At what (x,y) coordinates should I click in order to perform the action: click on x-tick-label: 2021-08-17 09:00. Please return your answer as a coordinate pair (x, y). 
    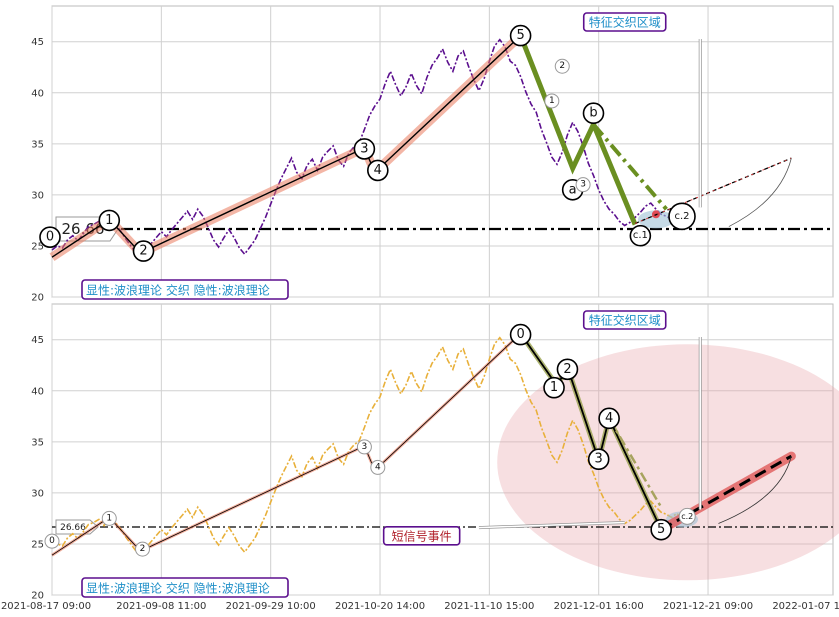
    Looking at the image, I should click on (46, 606).